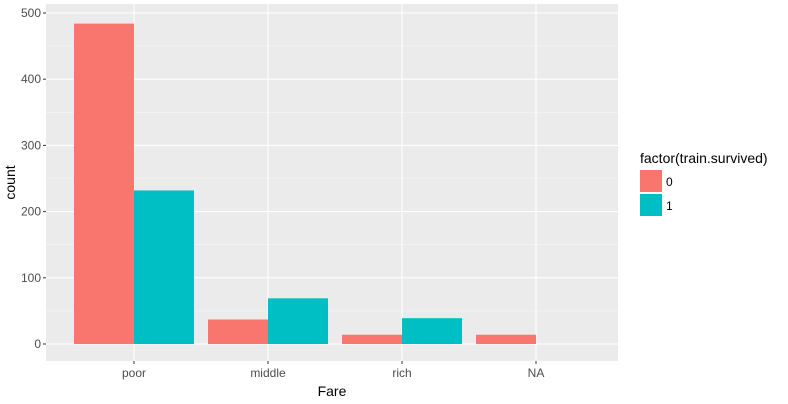 The image size is (788, 404). Describe the element at coordinates (268, 373) in the screenshot. I see `x-tick-label: middle` at that location.